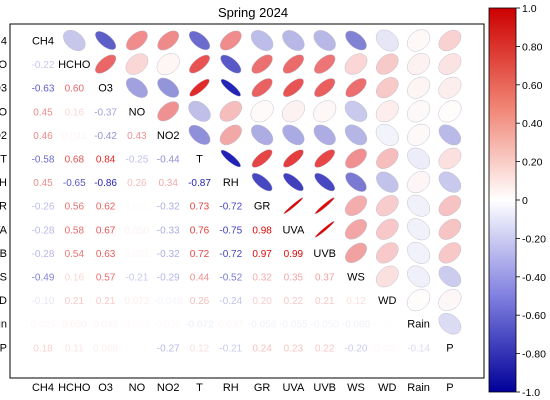 The image size is (550, 400). Describe the element at coordinates (105, 325) in the screenshot. I see `correlation-value: 0.045` at that location.